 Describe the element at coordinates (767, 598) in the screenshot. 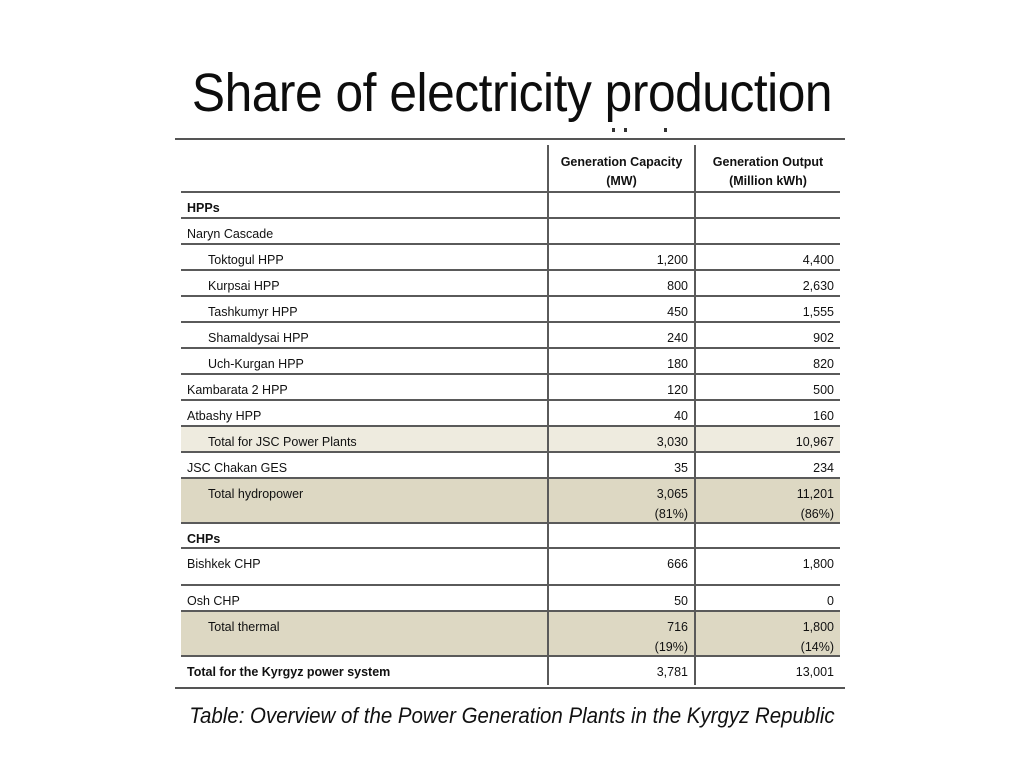

I see `row-output: 0` at that location.